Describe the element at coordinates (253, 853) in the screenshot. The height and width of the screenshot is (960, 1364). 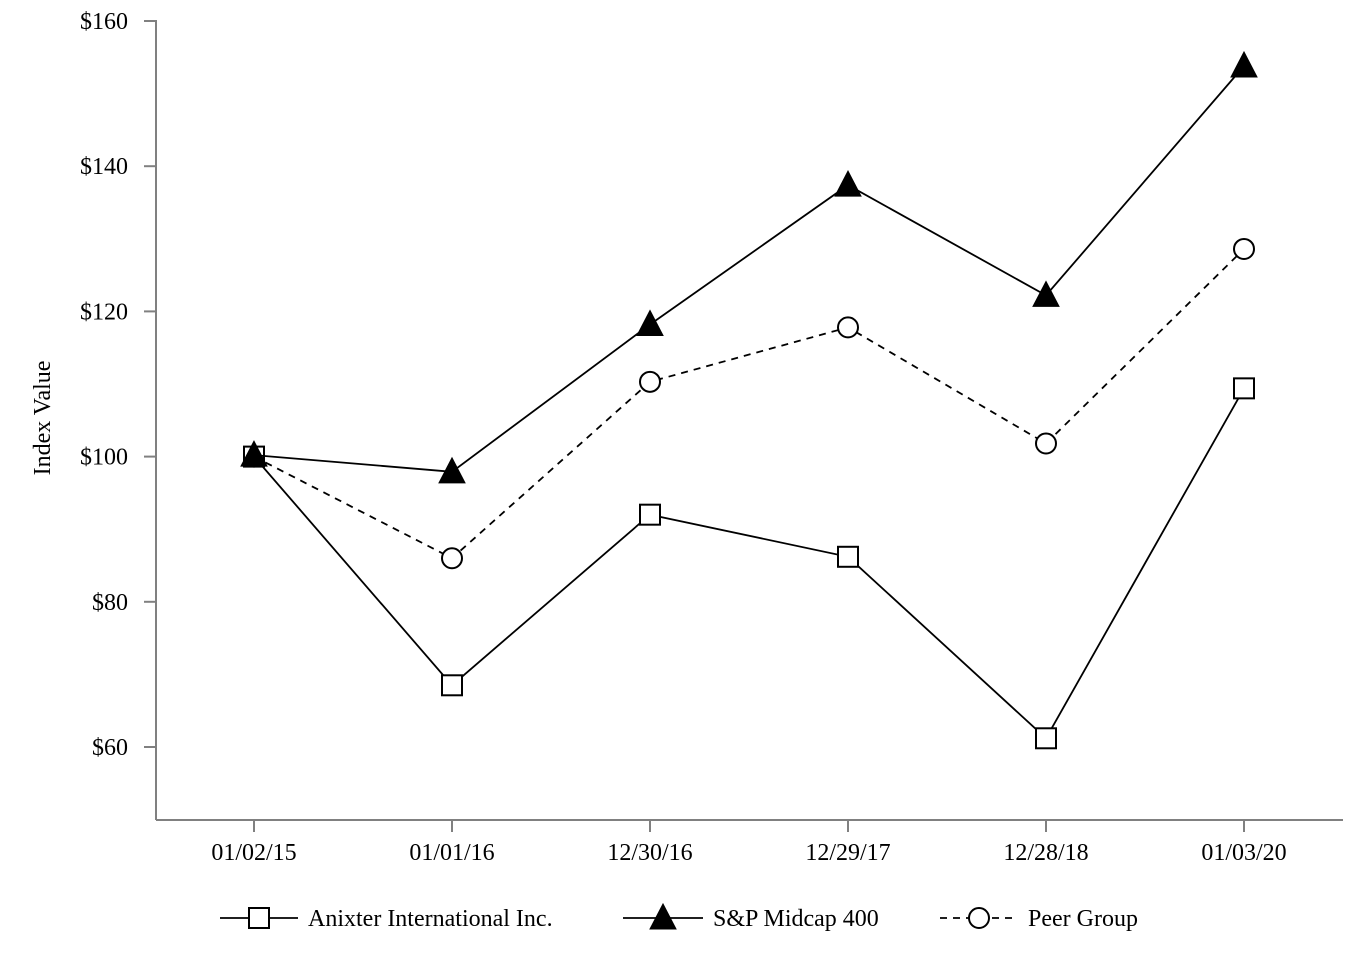
I see `x-tick-label: 01/02/15` at that location.